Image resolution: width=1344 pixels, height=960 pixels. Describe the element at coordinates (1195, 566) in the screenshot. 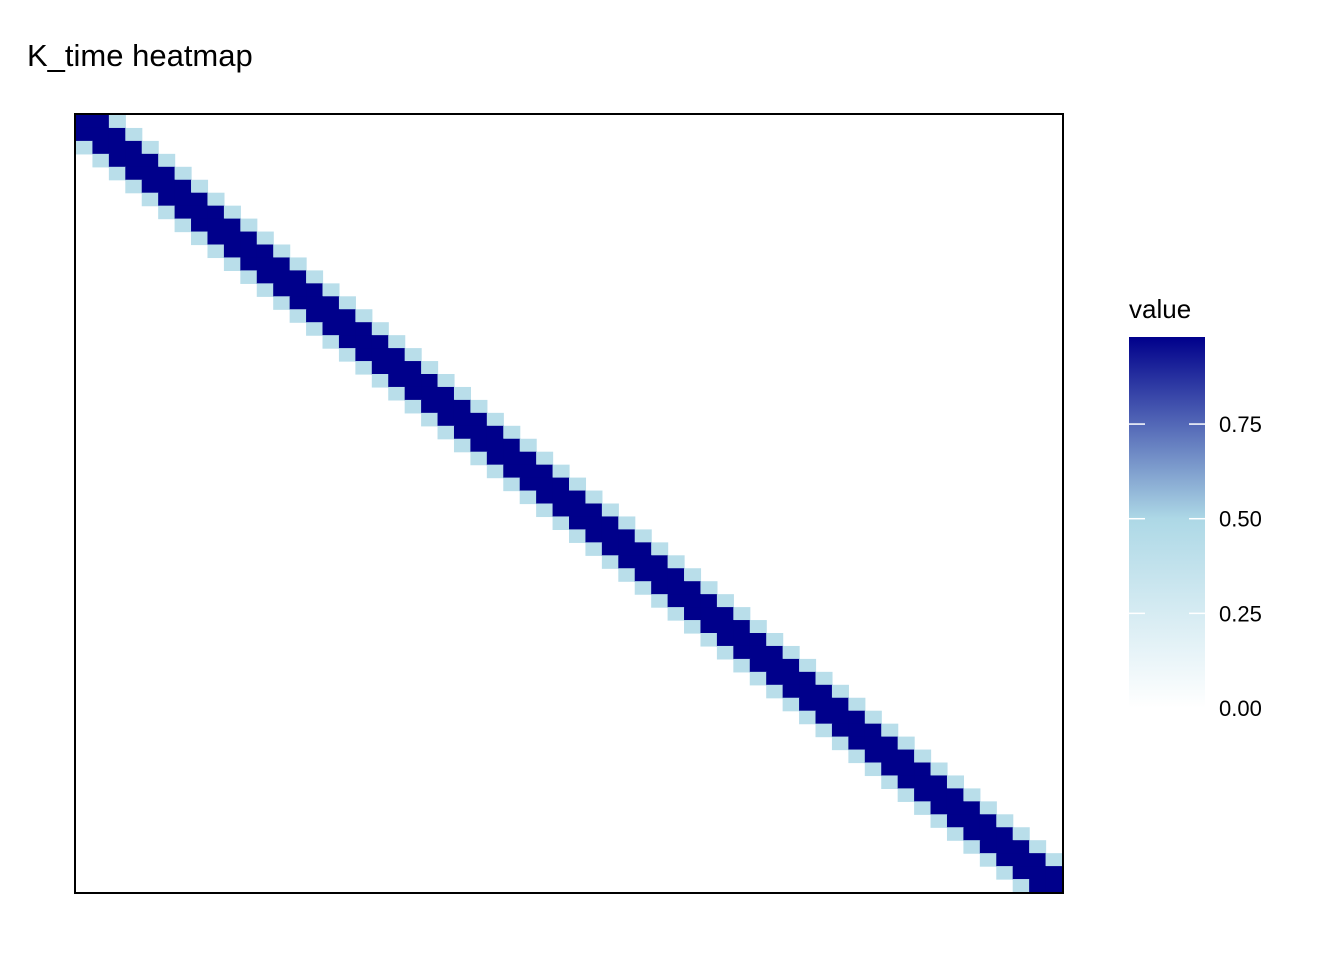

I see `legend-ticks: 0.00 0.25 0.50 0.75` at that location.